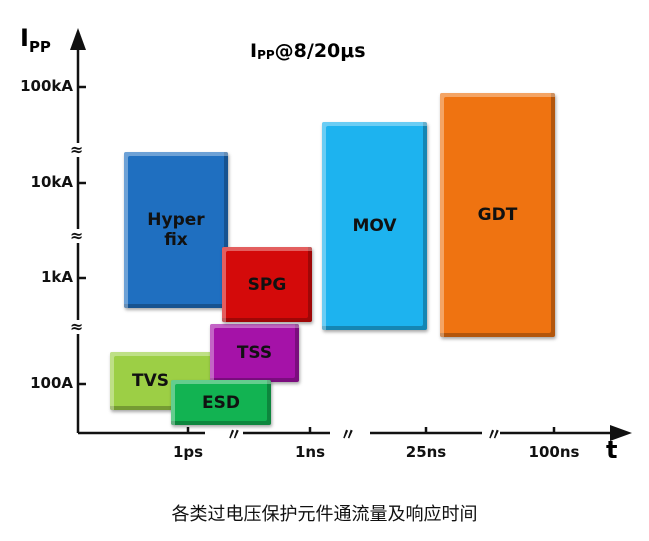 The width and height of the screenshot is (649, 541). Describe the element at coordinates (497, 215) in the screenshot. I see `device-gdt: GDT` at that location.